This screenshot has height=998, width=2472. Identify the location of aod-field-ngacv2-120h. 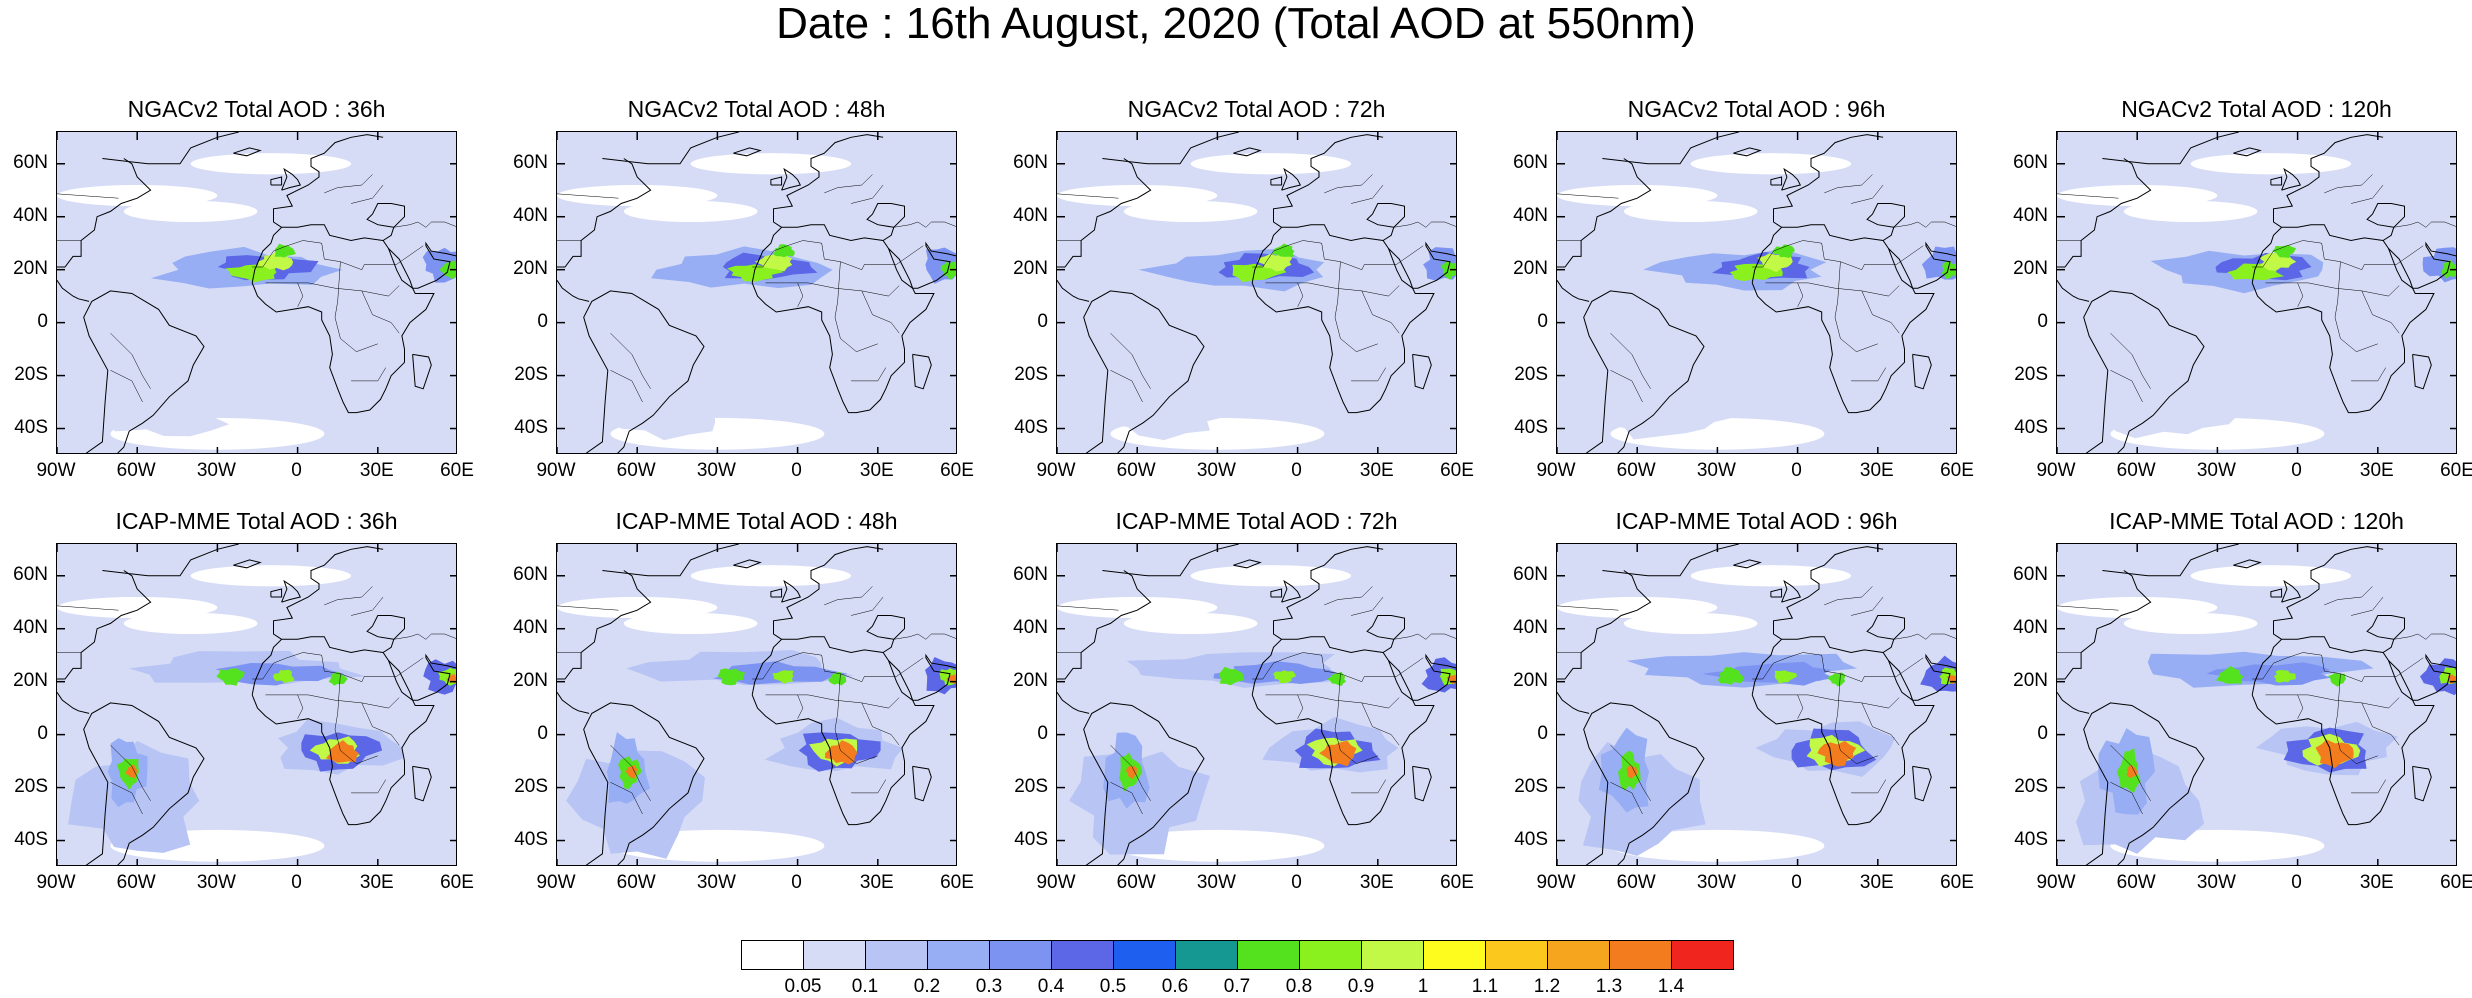
(2256, 292).